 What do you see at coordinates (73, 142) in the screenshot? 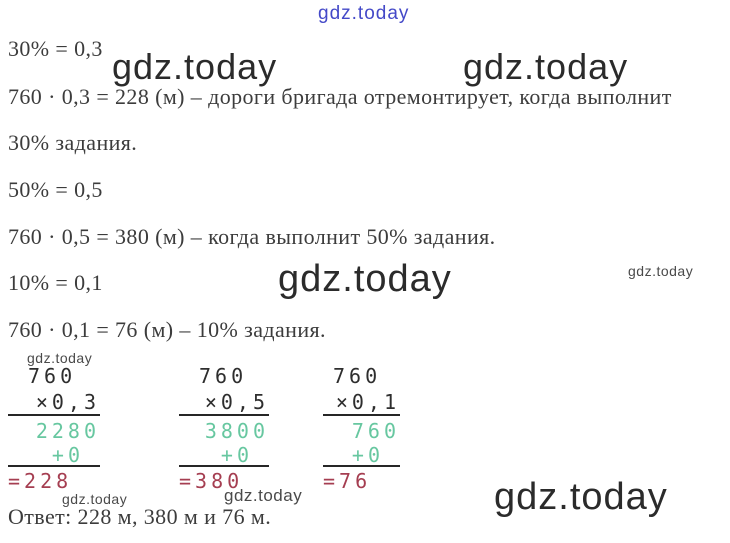
I see `line-30-task: 30% задания.` at bounding box center [73, 142].